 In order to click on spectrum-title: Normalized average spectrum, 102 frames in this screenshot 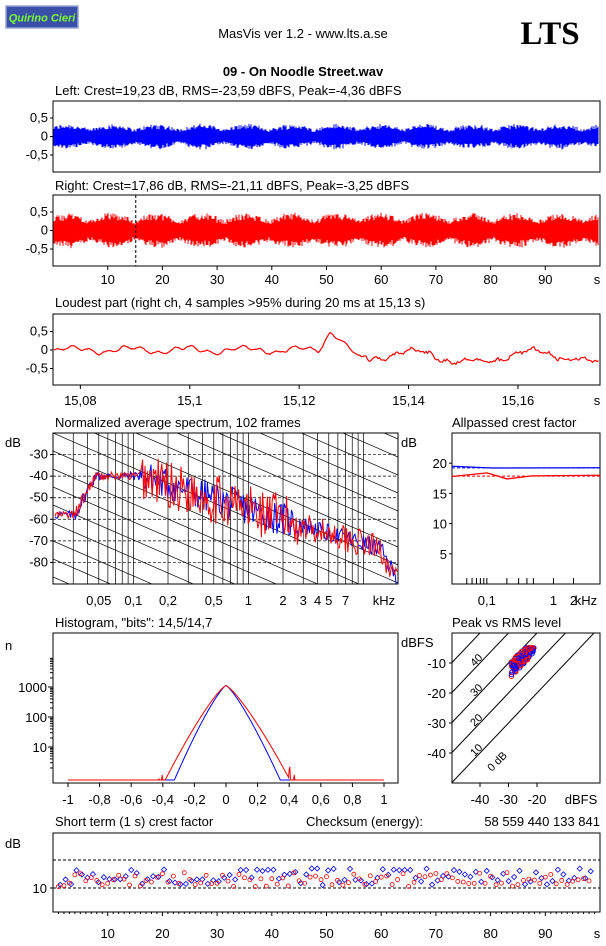, I will do `click(178, 422)`.